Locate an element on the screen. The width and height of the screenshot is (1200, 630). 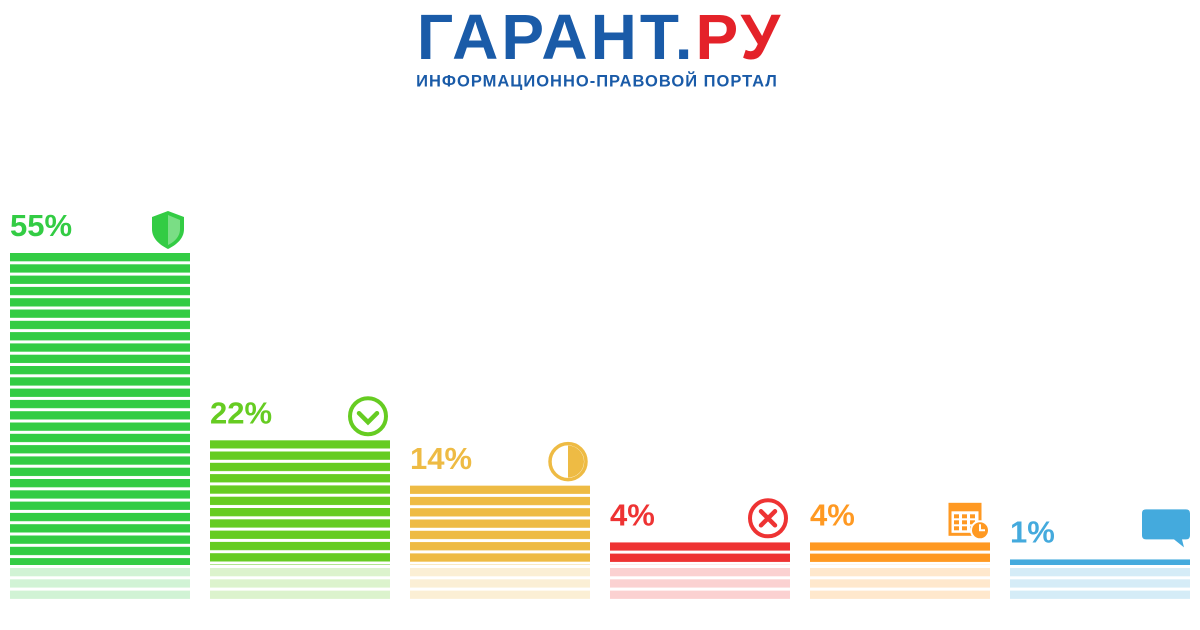
logo-main: ГАРАНТ is located at coordinates (548, 37).